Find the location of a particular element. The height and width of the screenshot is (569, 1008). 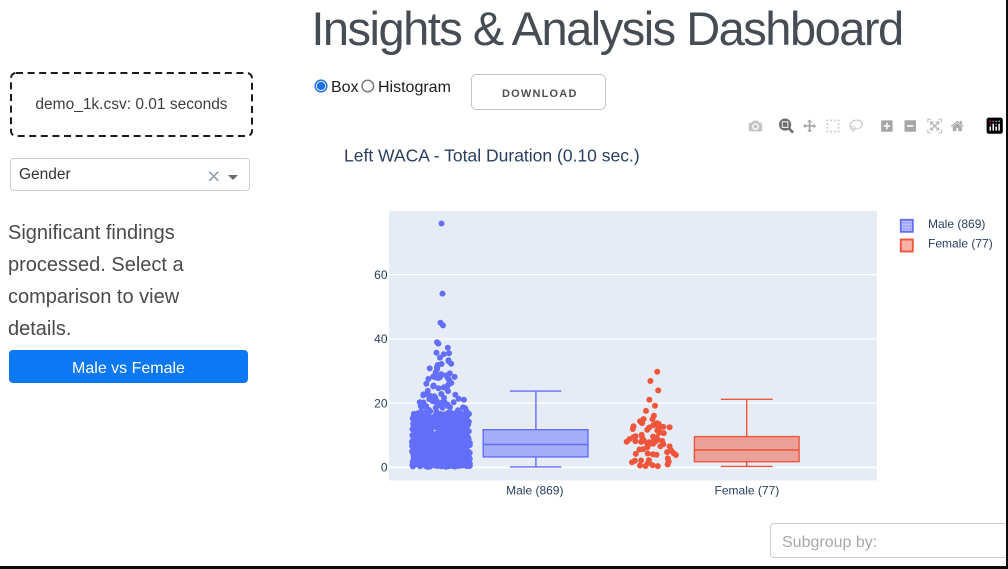

svg-text:Left WACA - Total Duration (0.: Left WACA - Total Duration (0.10 sec.) is located at coordinates (492, 156).